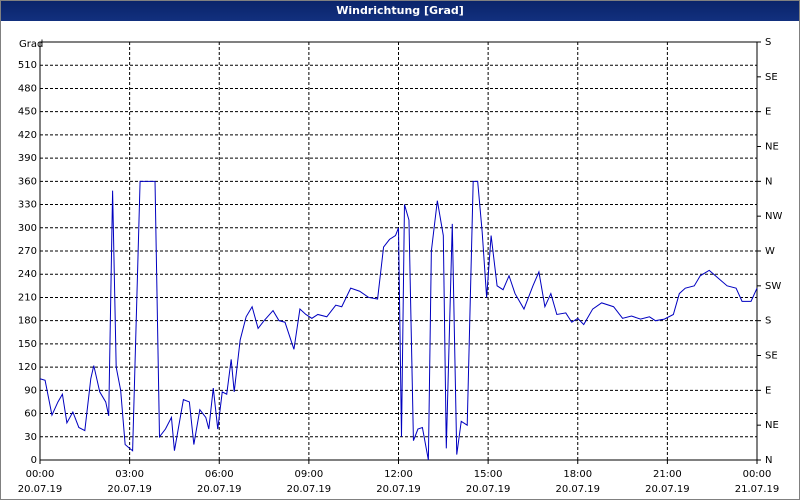  What do you see at coordinates (770, 251) in the screenshot?
I see `y2-tick-label: W` at bounding box center [770, 251].